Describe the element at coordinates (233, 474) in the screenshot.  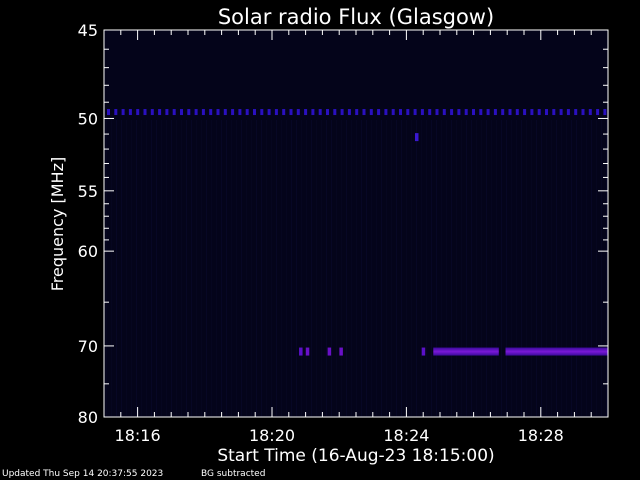
I see `background-subtracted-note: BG subtracted` at that location.